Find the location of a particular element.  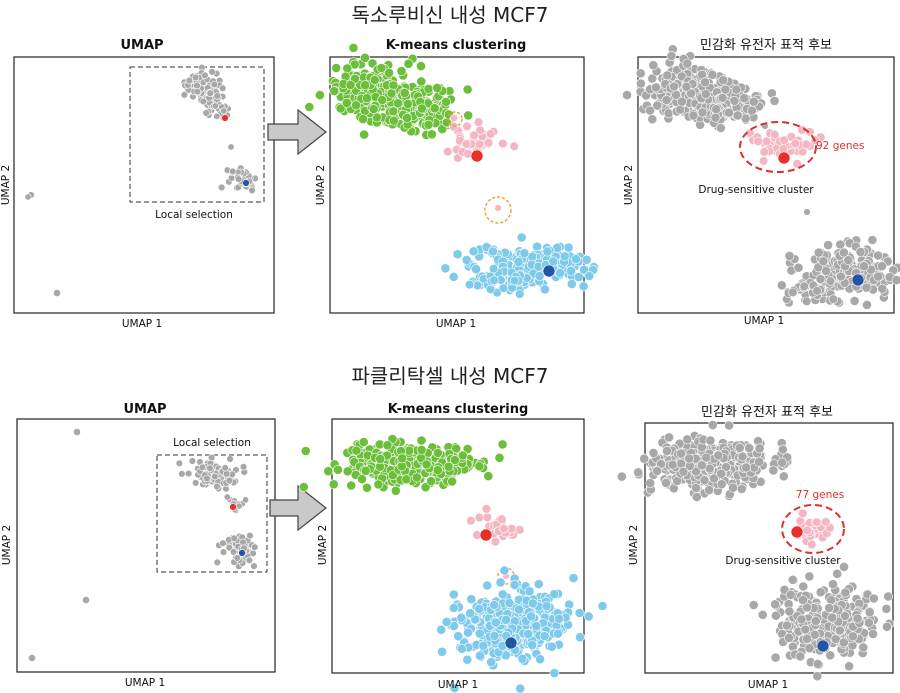

genes-count-label: 77 genes is located at coordinates (820, 495).